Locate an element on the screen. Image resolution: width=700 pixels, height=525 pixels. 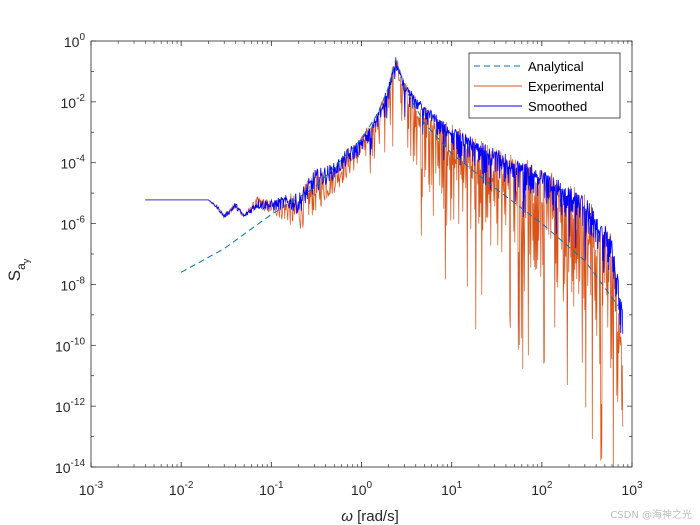
x-axis-unit: [rad/s] is located at coordinates (376, 516).